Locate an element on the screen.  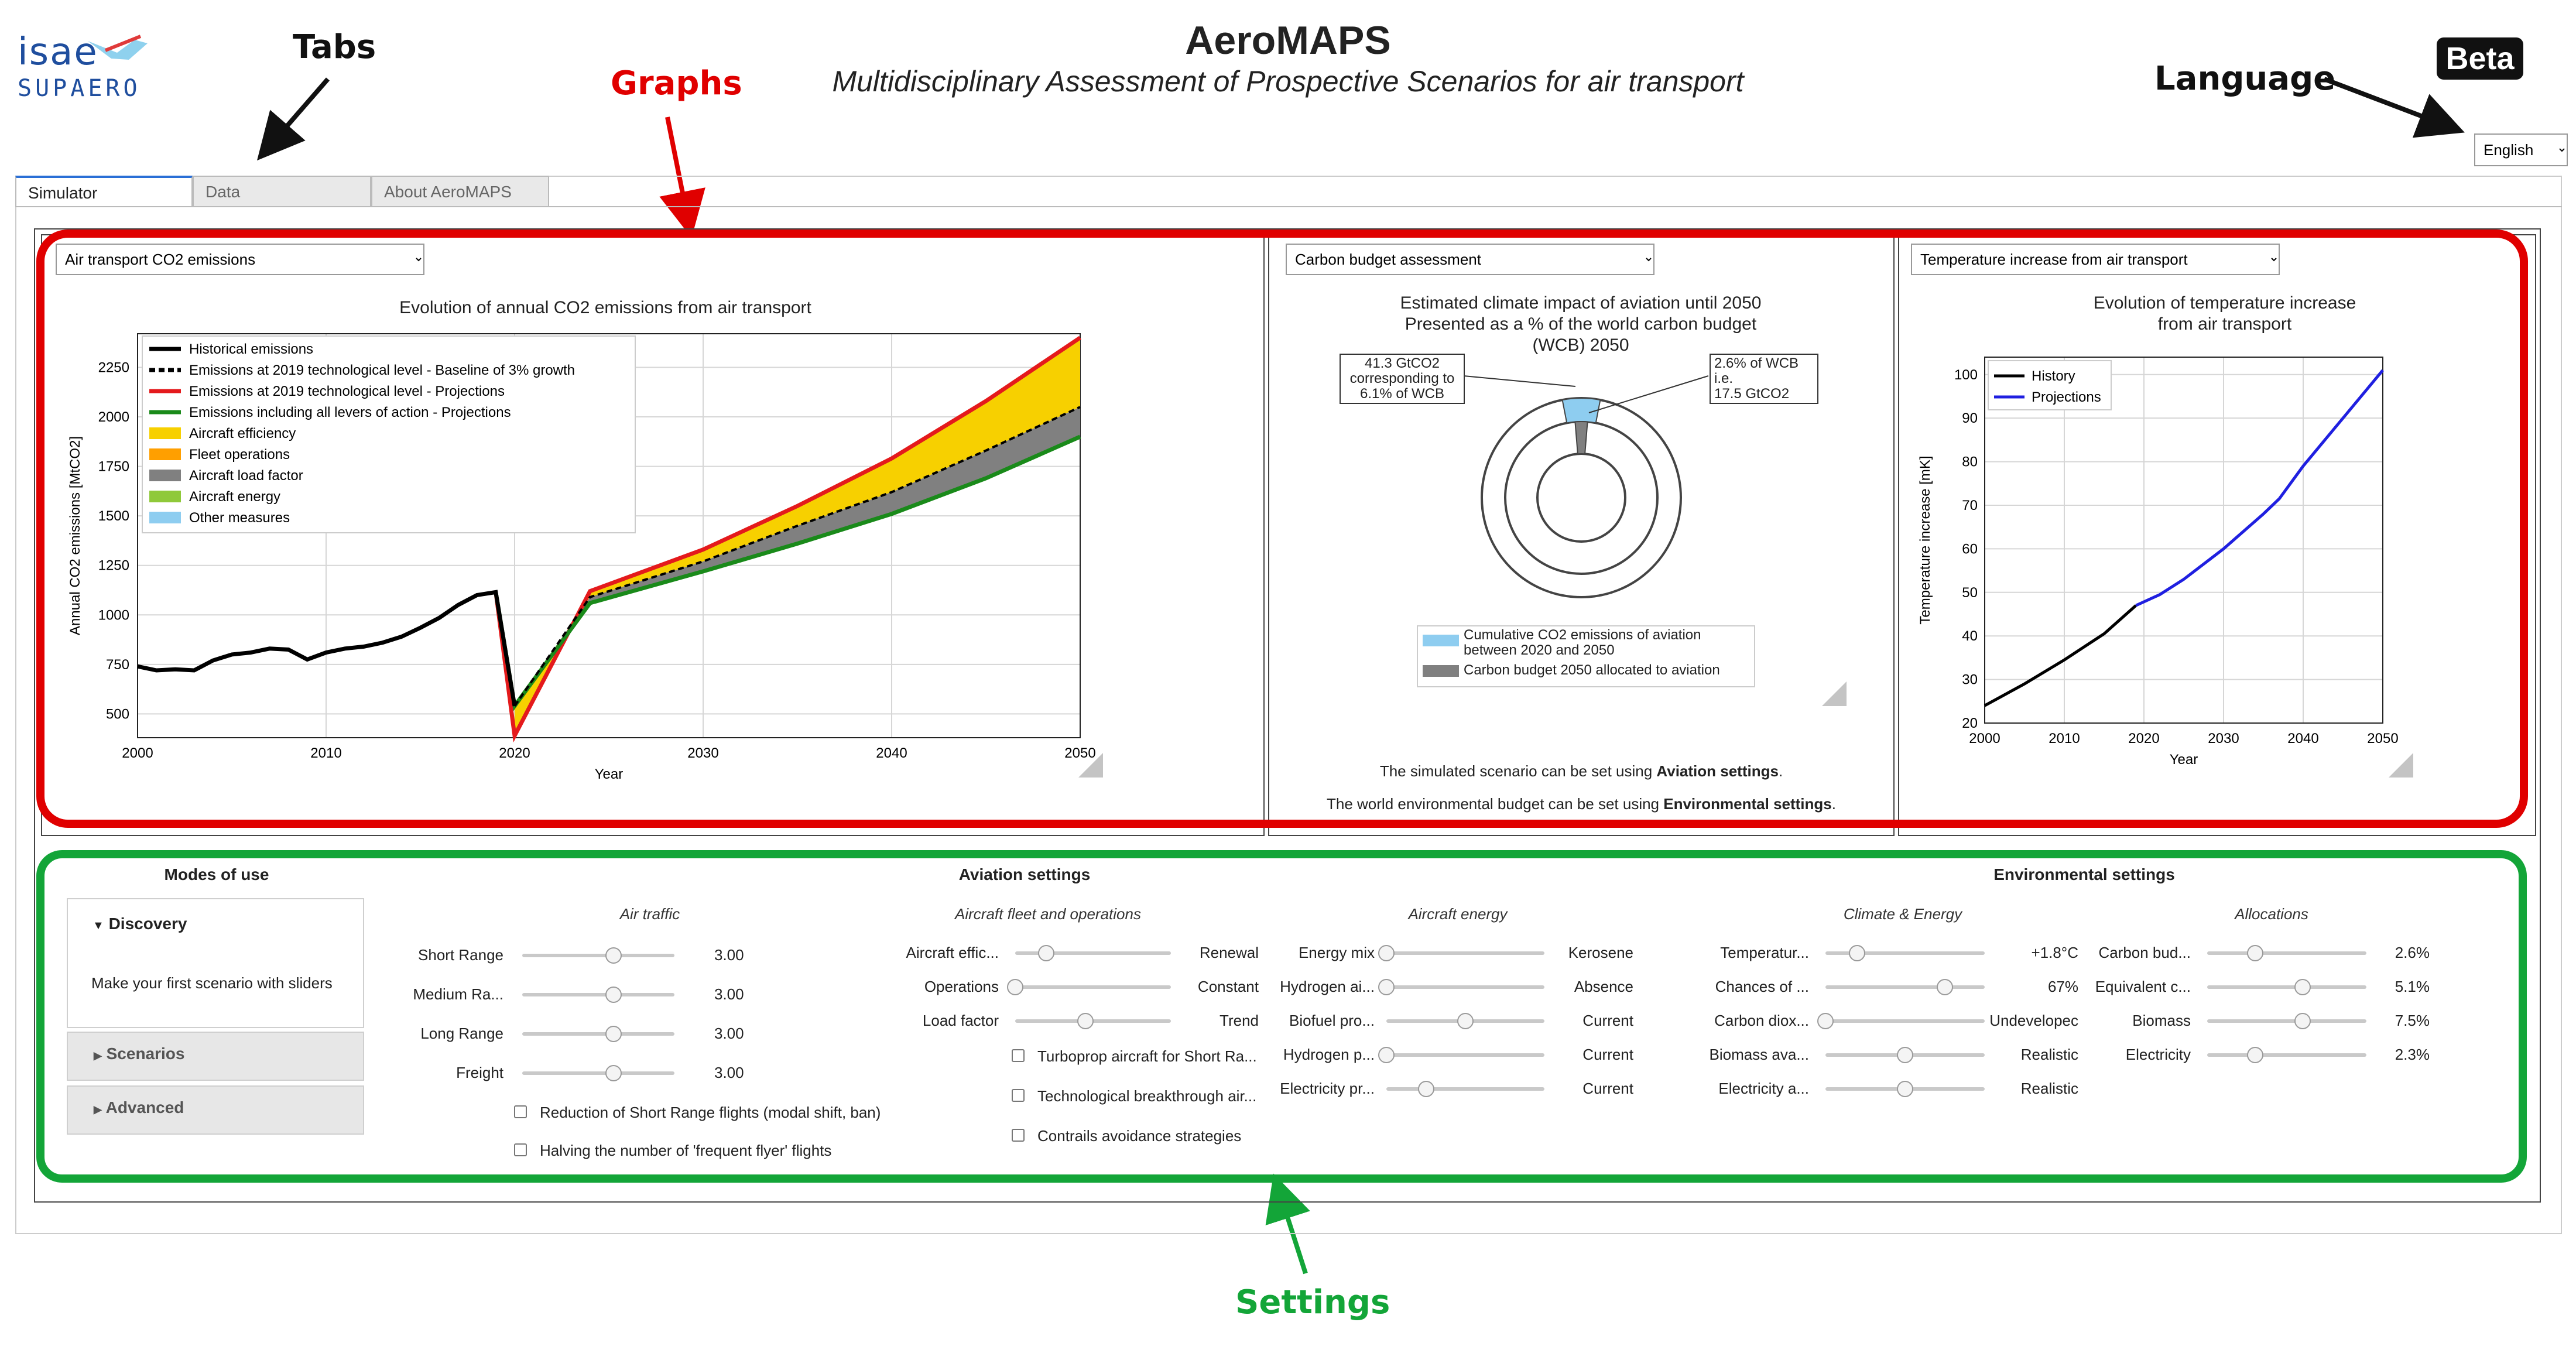
checkbox-modal-shift is located at coordinates (520, 1111).